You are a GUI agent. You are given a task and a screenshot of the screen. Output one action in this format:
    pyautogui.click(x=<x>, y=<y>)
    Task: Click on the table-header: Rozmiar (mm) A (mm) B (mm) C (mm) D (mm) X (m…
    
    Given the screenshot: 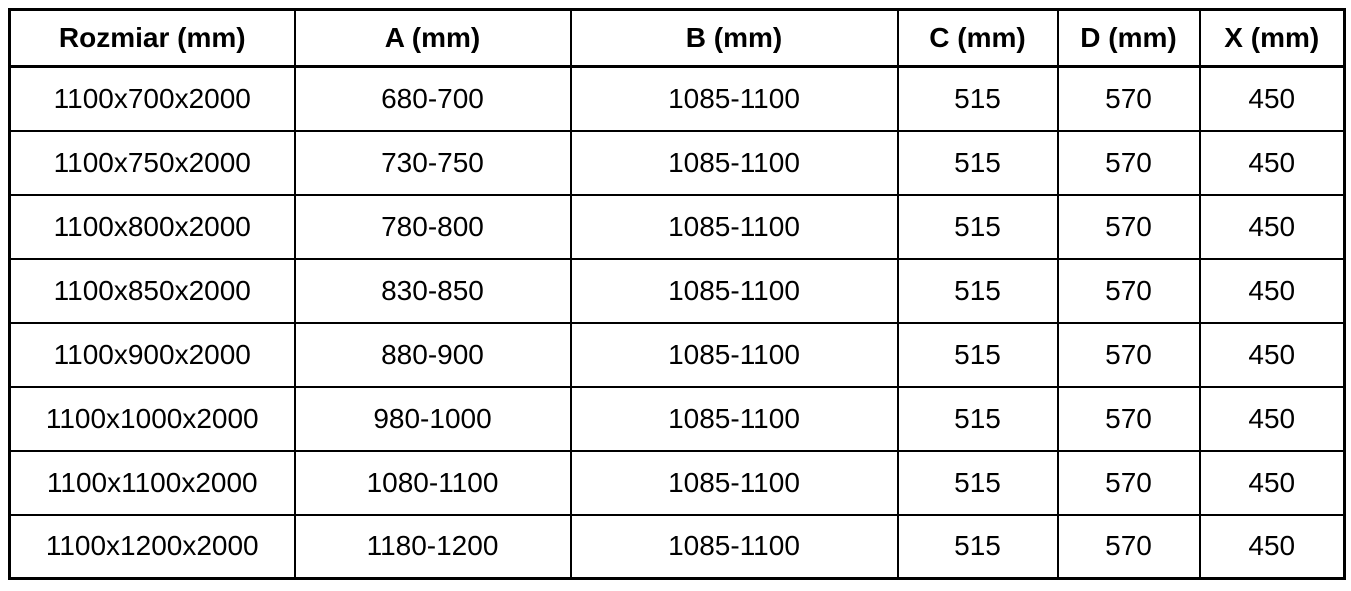 What is the action you would take?
    pyautogui.click(x=677, y=38)
    